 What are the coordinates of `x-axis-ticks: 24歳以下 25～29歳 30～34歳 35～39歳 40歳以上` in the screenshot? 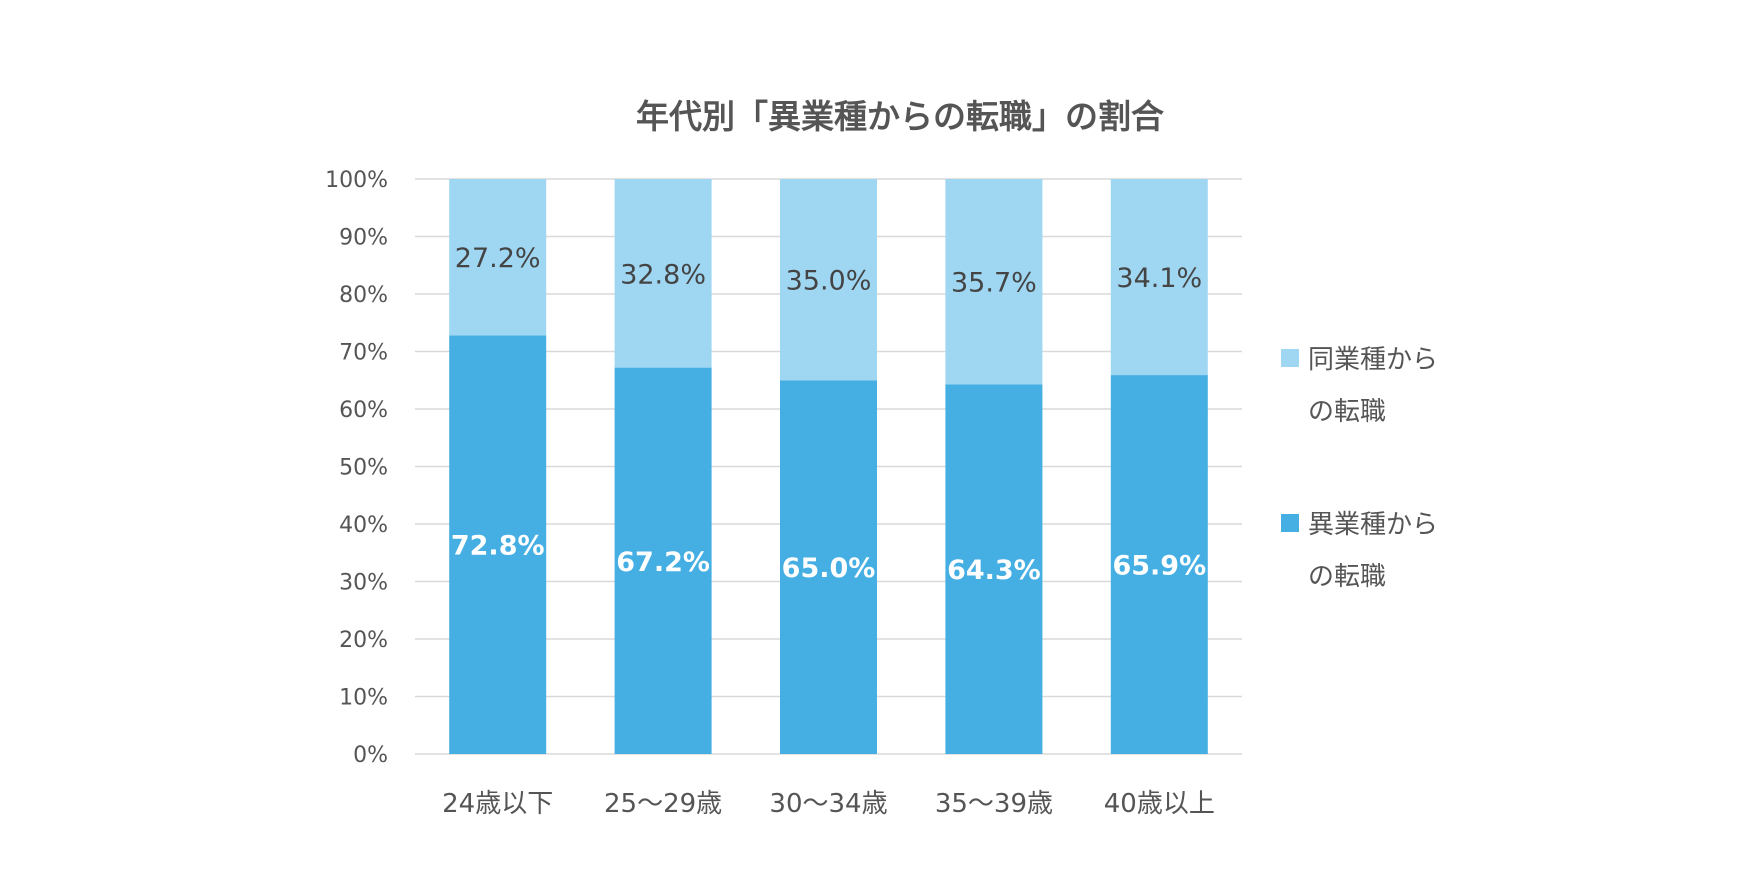 It's located at (828, 804).